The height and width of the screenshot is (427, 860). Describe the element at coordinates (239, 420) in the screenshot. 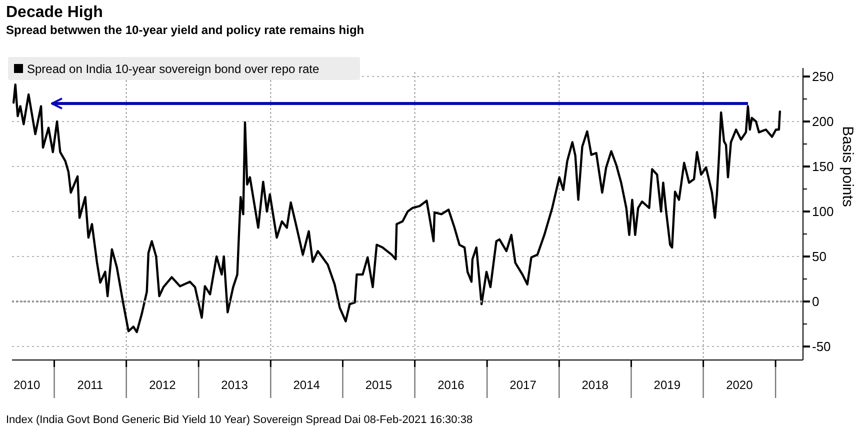

I see `text: Index (India Govt Bond Generic Bid Yield 10 Year) Sovereign Spread Dai 08-Feb-2021 16:30:38` at that location.